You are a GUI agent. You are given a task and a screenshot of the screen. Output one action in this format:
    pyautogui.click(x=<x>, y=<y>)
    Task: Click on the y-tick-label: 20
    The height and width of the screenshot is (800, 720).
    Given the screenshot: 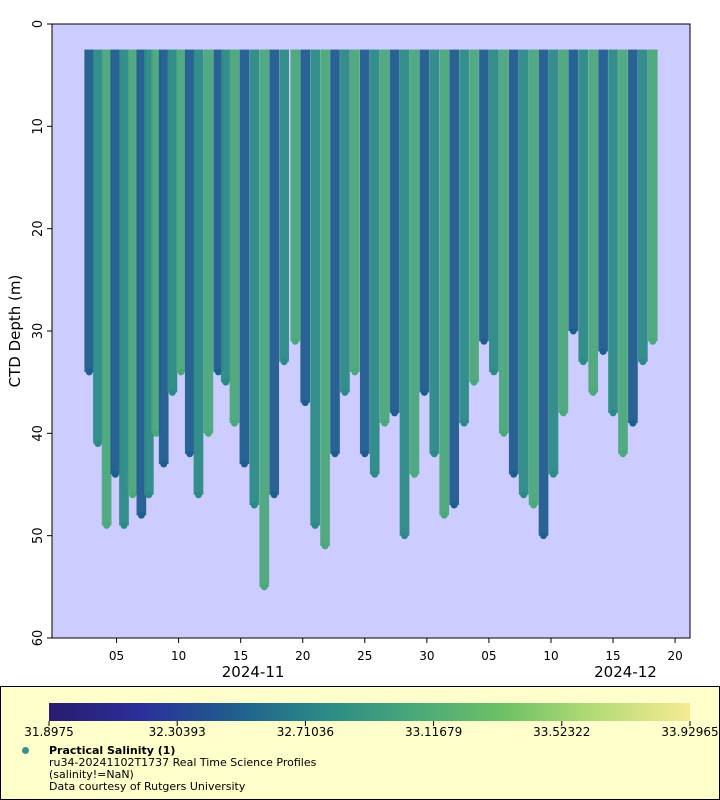 What is the action you would take?
    pyautogui.click(x=38, y=228)
    